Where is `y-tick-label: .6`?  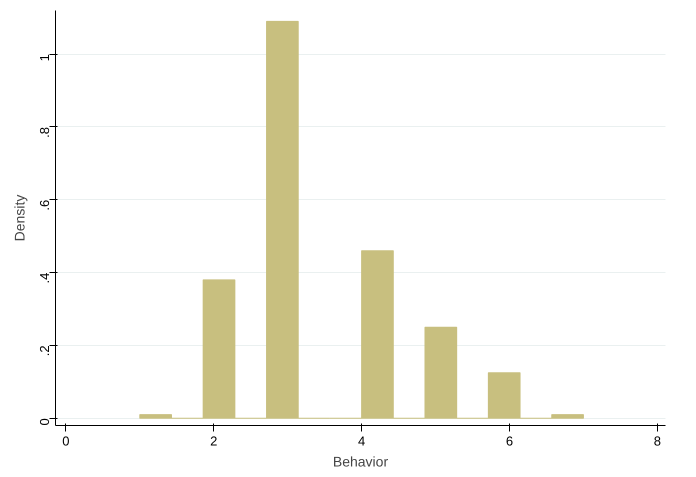
y-tick-label: .6 is located at coordinates (44, 205).